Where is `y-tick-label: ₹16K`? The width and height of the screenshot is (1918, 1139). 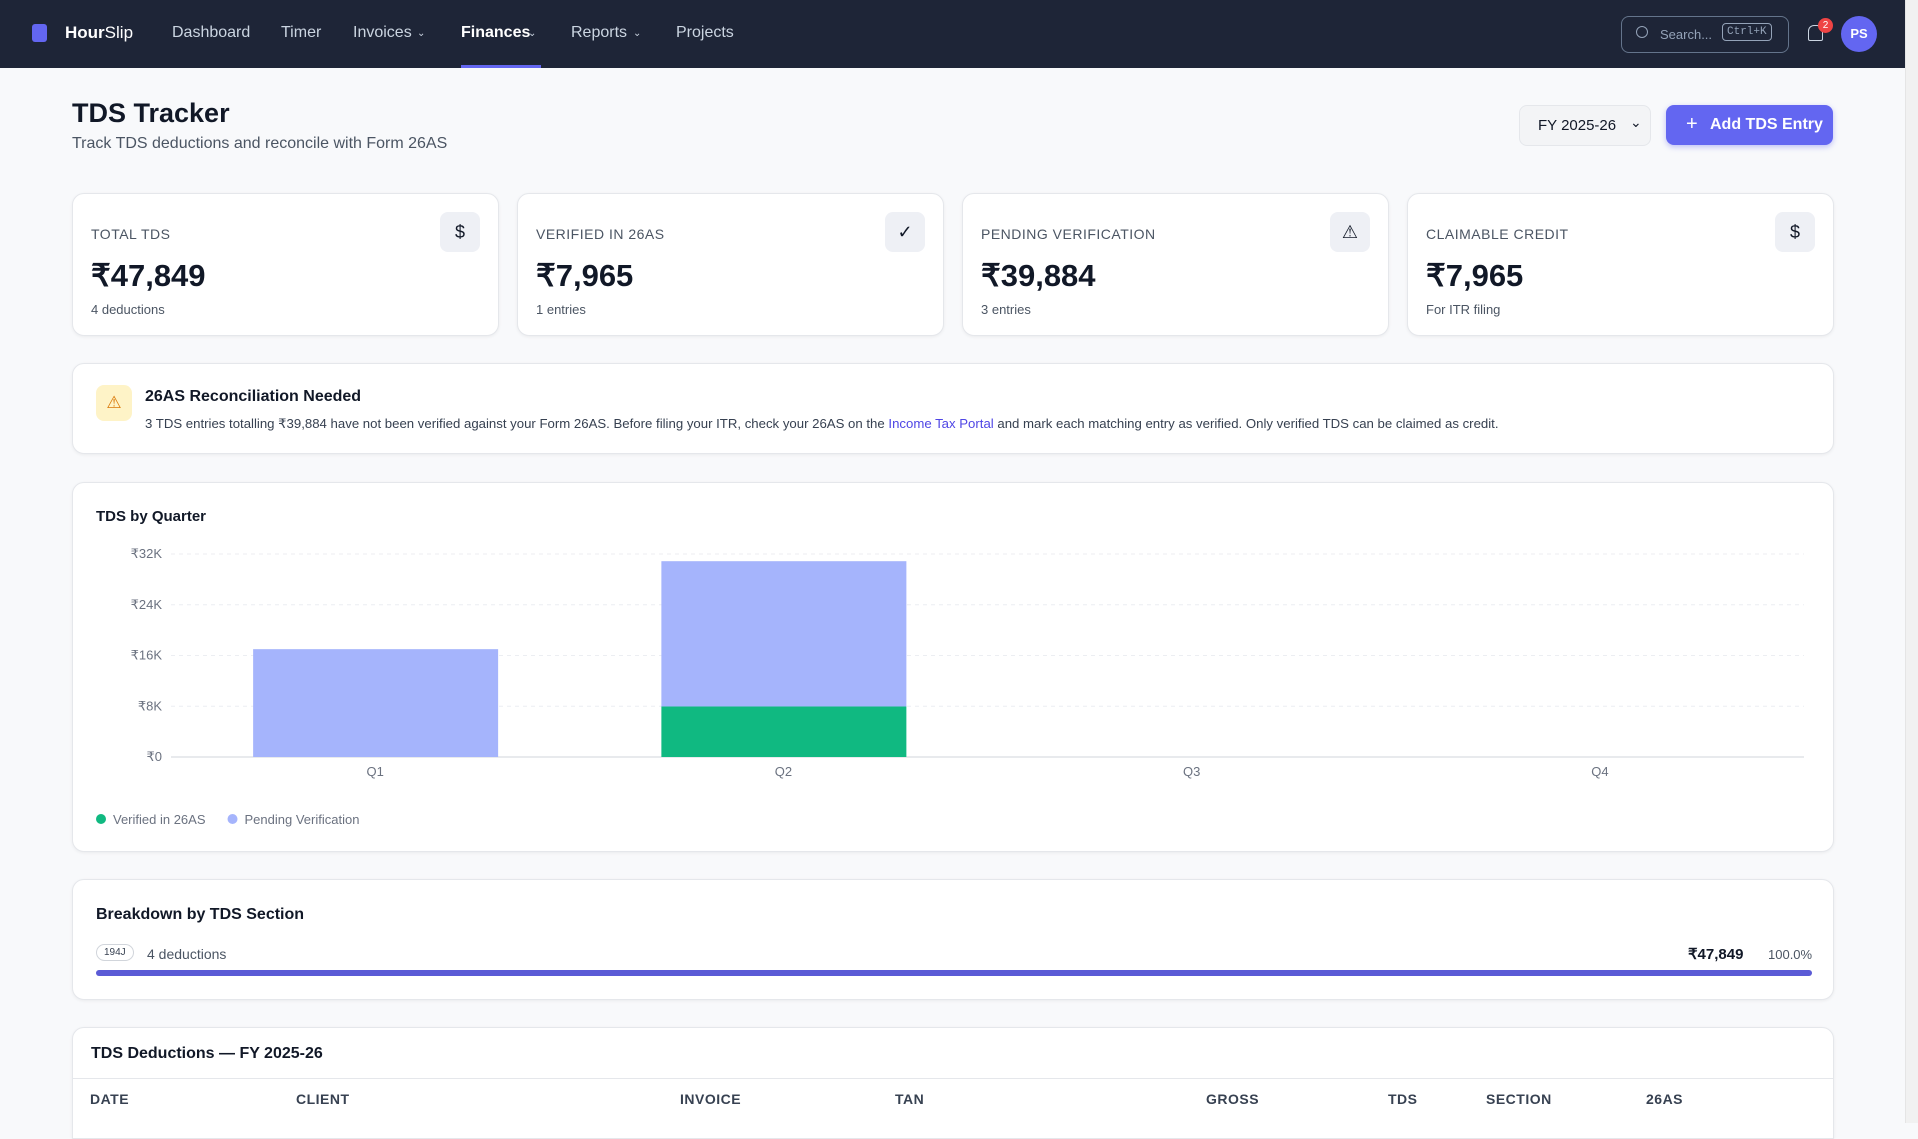
y-tick-label: ₹16K is located at coordinates (147, 655).